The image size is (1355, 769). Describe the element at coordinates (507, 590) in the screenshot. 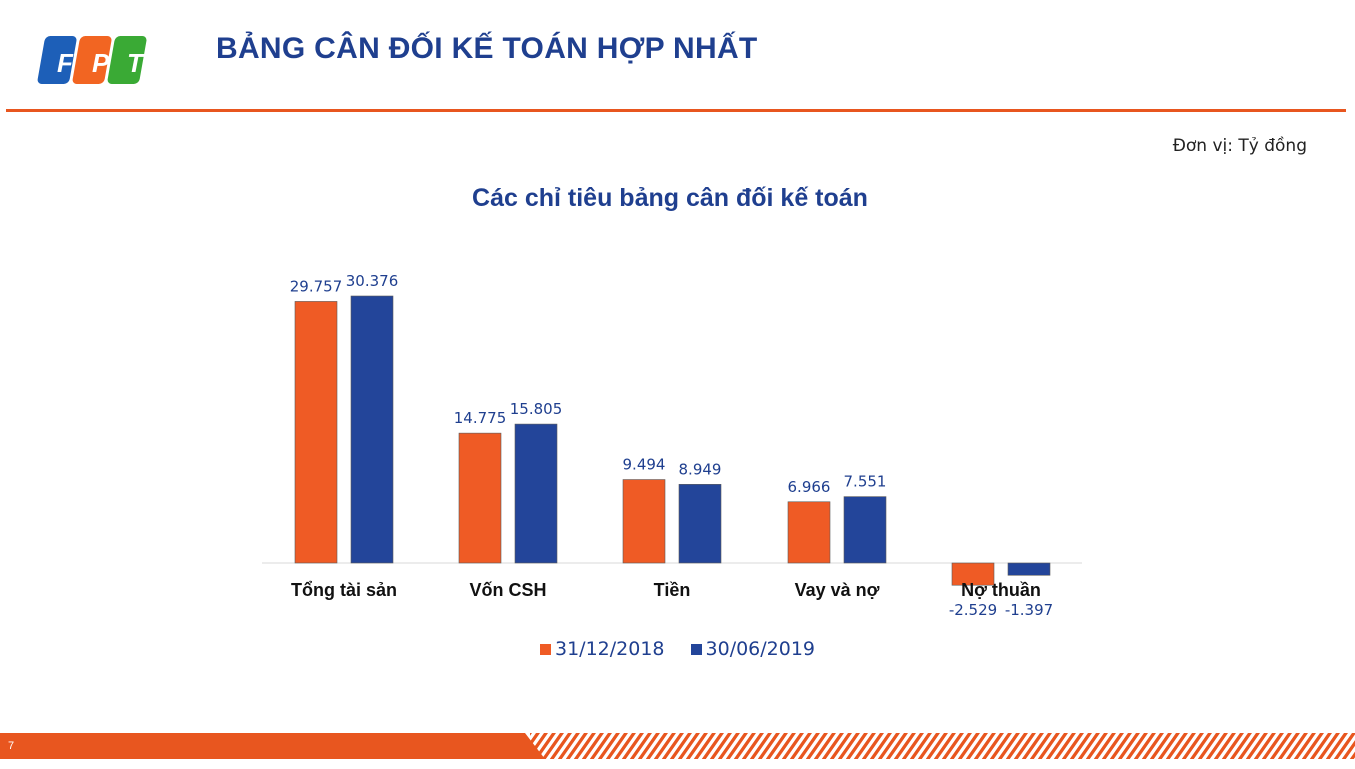

I see `category-label-1: Vốn CSH` at that location.